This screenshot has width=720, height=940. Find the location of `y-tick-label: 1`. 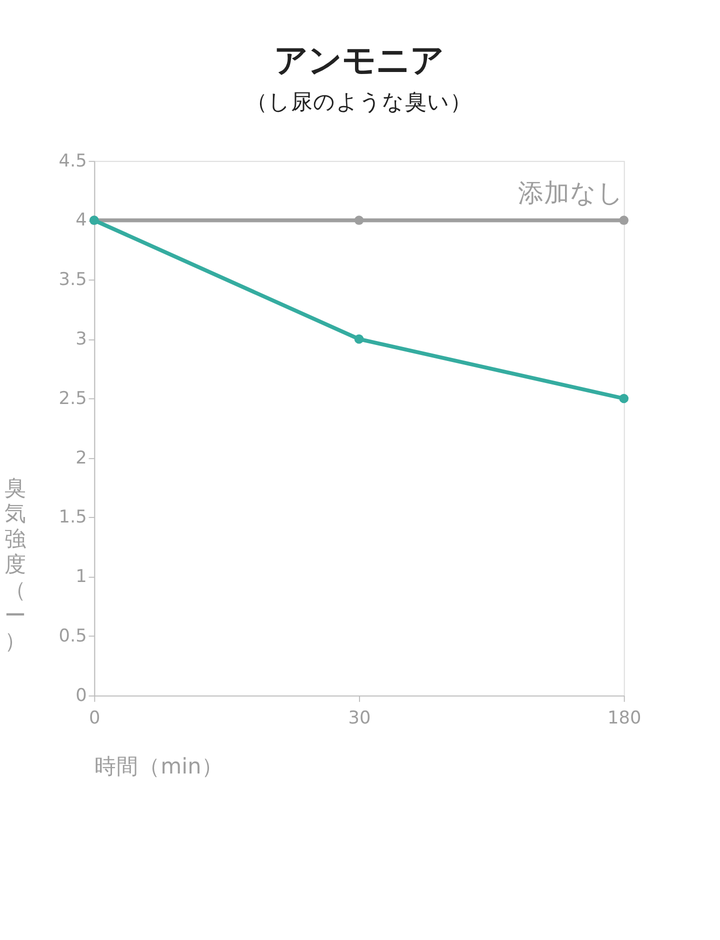

y-tick-label: 1 is located at coordinates (81, 577).